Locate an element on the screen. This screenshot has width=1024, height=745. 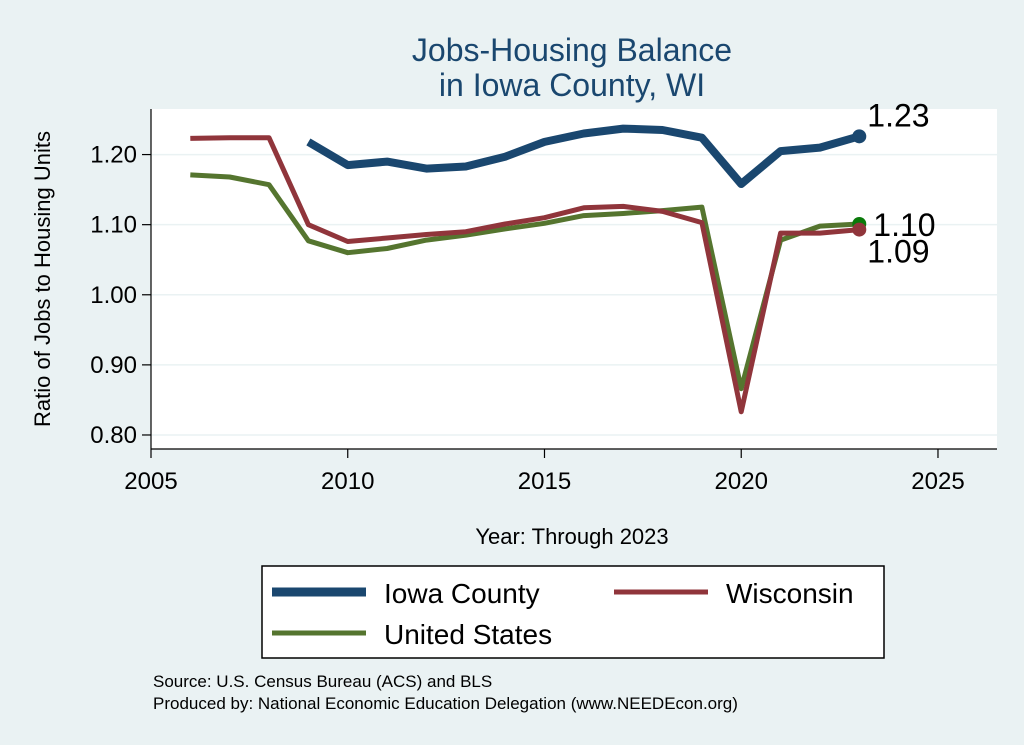
x-axis-ticks: 2005 2010 2015 2020 2025 is located at coordinates (544, 472).